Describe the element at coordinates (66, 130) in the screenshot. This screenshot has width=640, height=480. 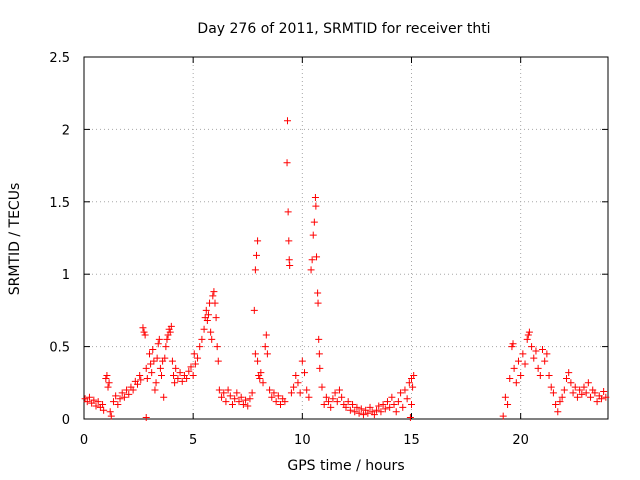
I see `y-tick-label: 2` at that location.